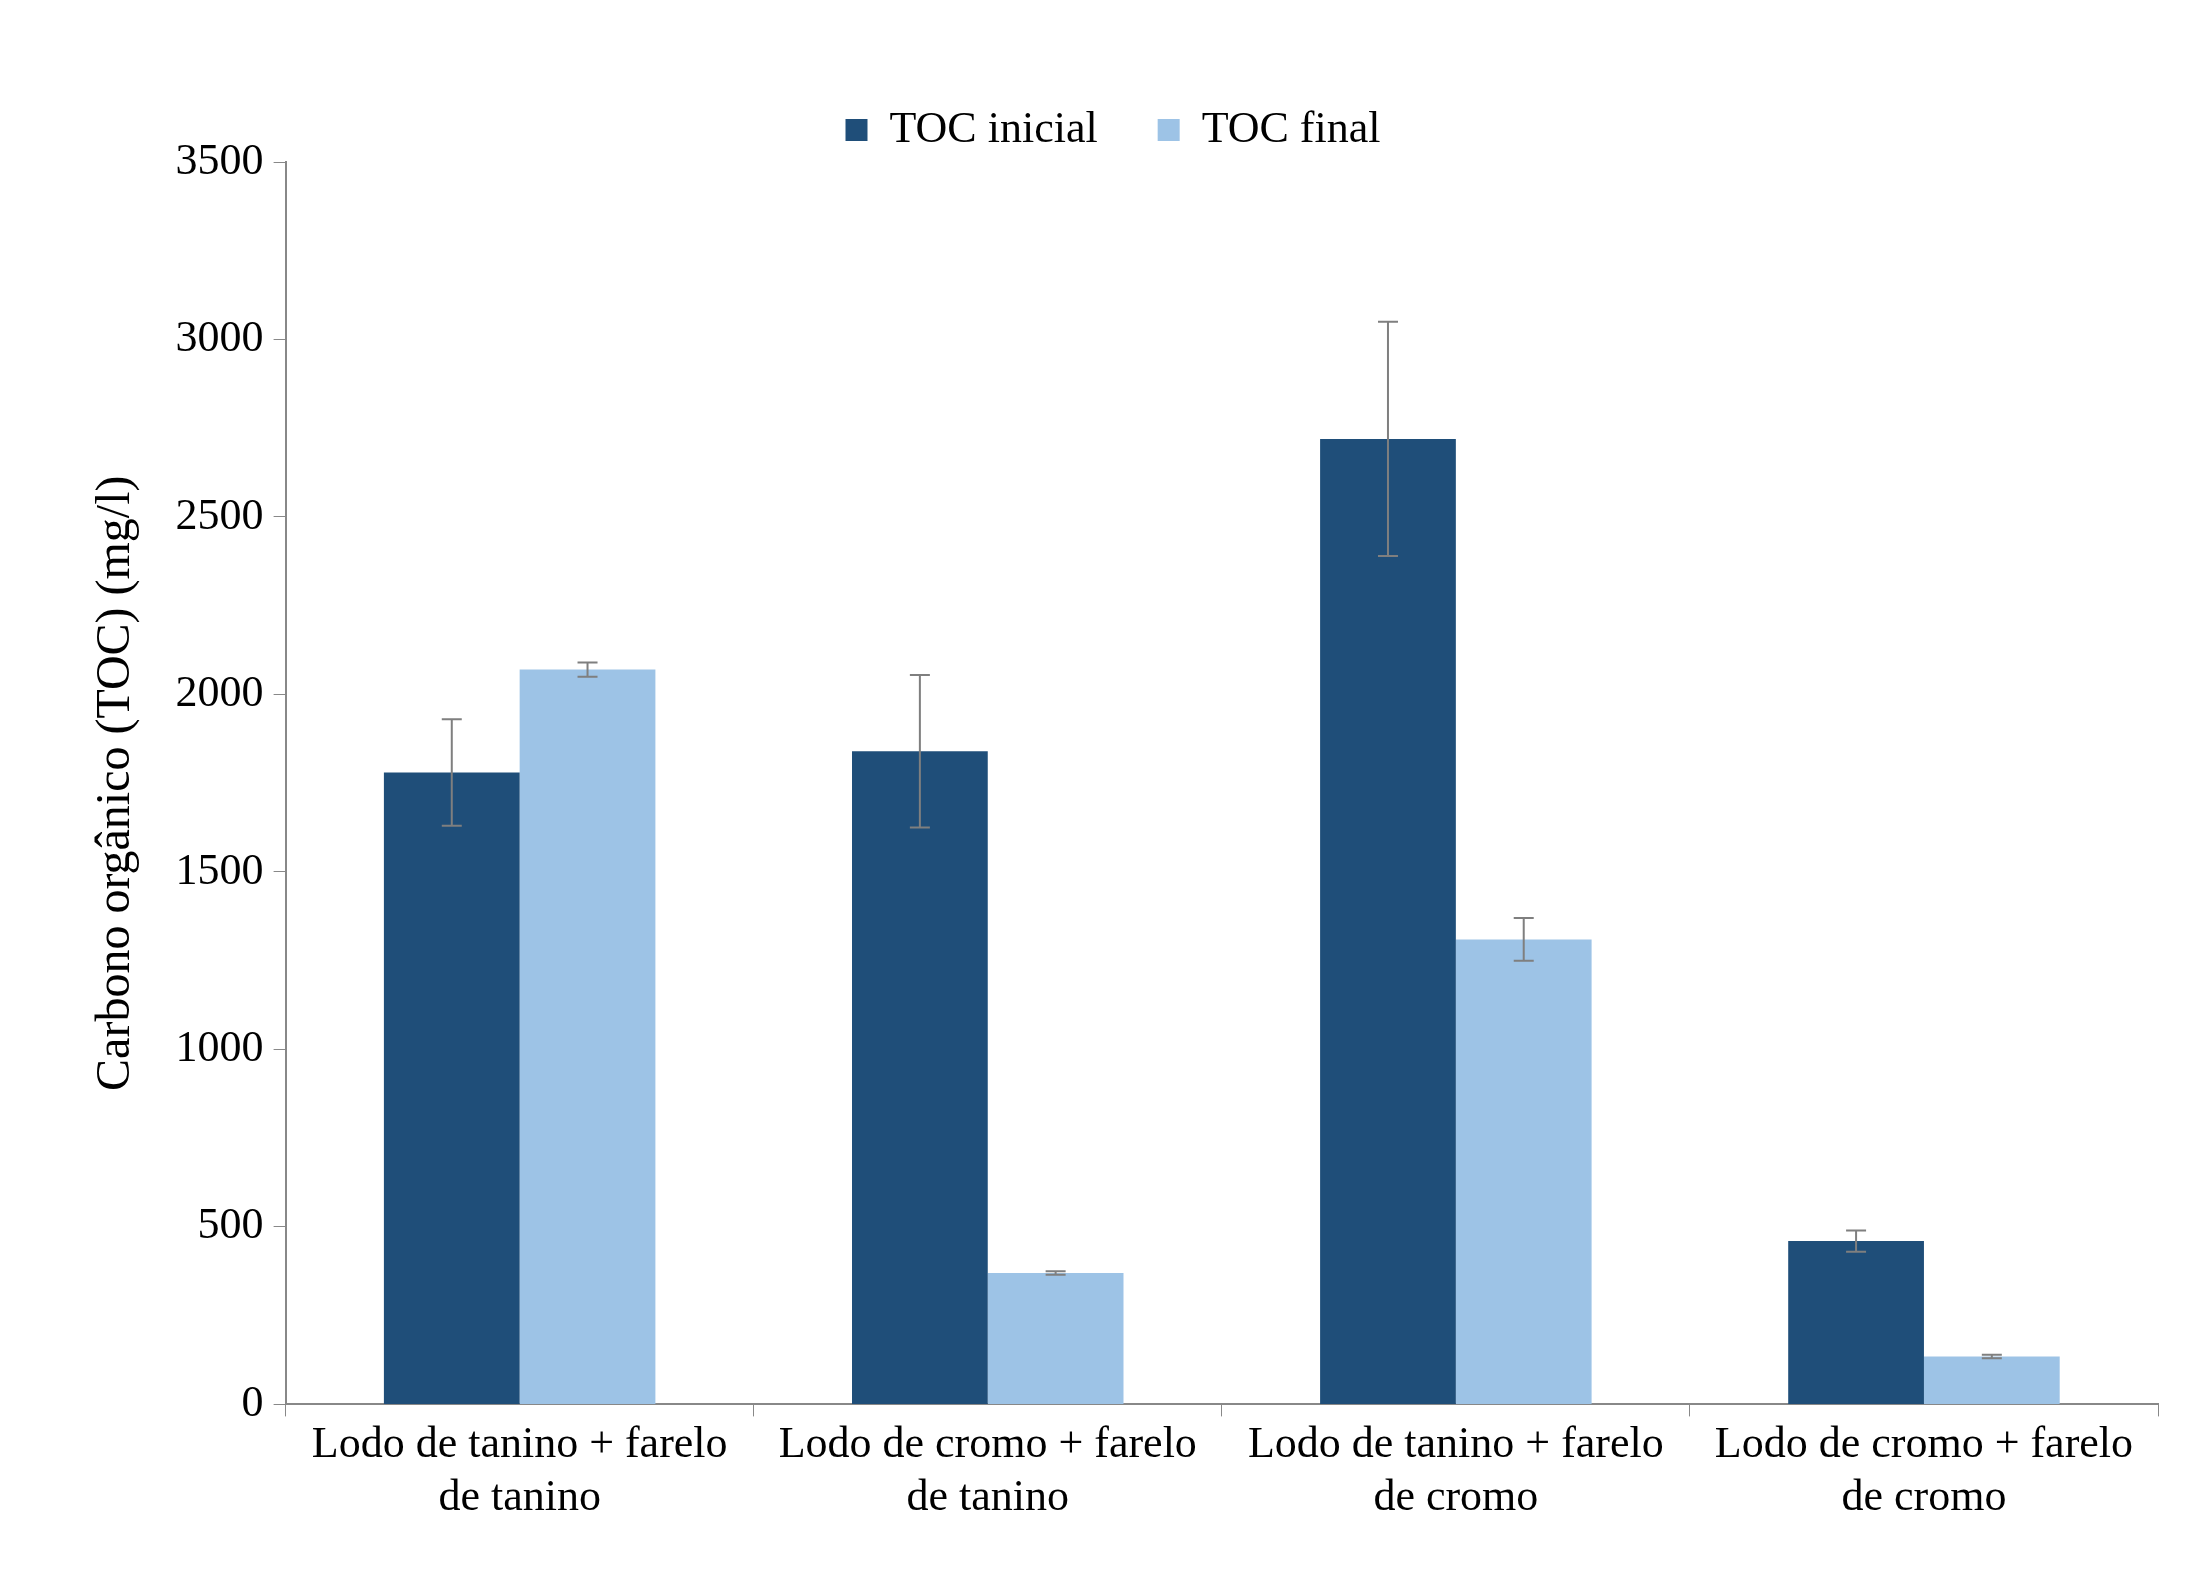  I want to click on legend-label: TOC final, so click(1291, 127).